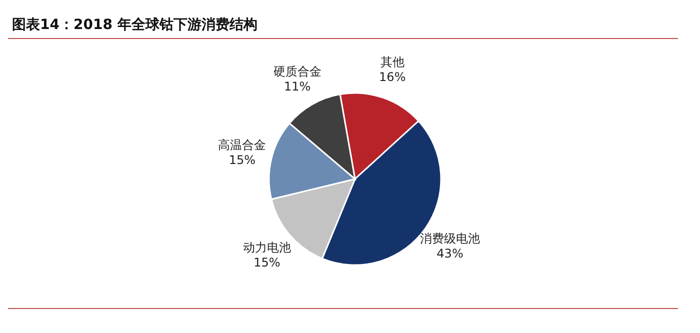 Image resolution: width=700 pixels, height=333 pixels. I want to click on slice-label: 高温合金, so click(242, 145).